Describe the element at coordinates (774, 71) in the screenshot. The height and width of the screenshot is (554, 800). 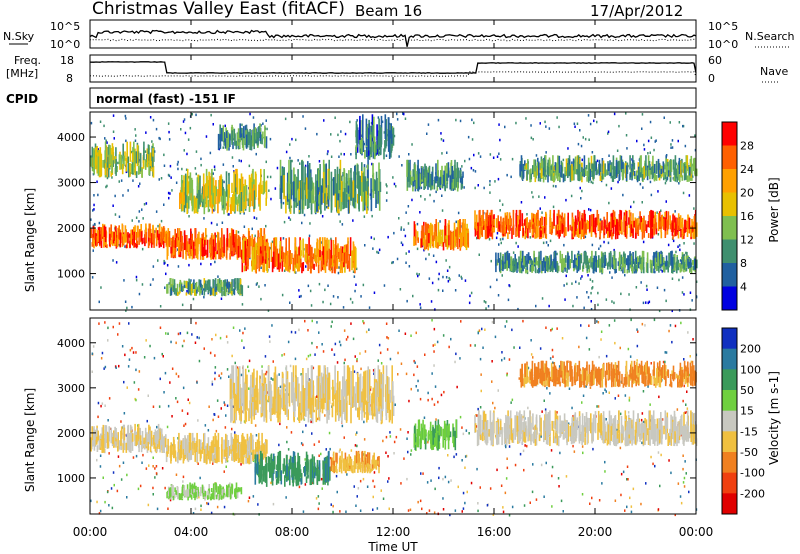
I see `nave-label: Nave` at that location.